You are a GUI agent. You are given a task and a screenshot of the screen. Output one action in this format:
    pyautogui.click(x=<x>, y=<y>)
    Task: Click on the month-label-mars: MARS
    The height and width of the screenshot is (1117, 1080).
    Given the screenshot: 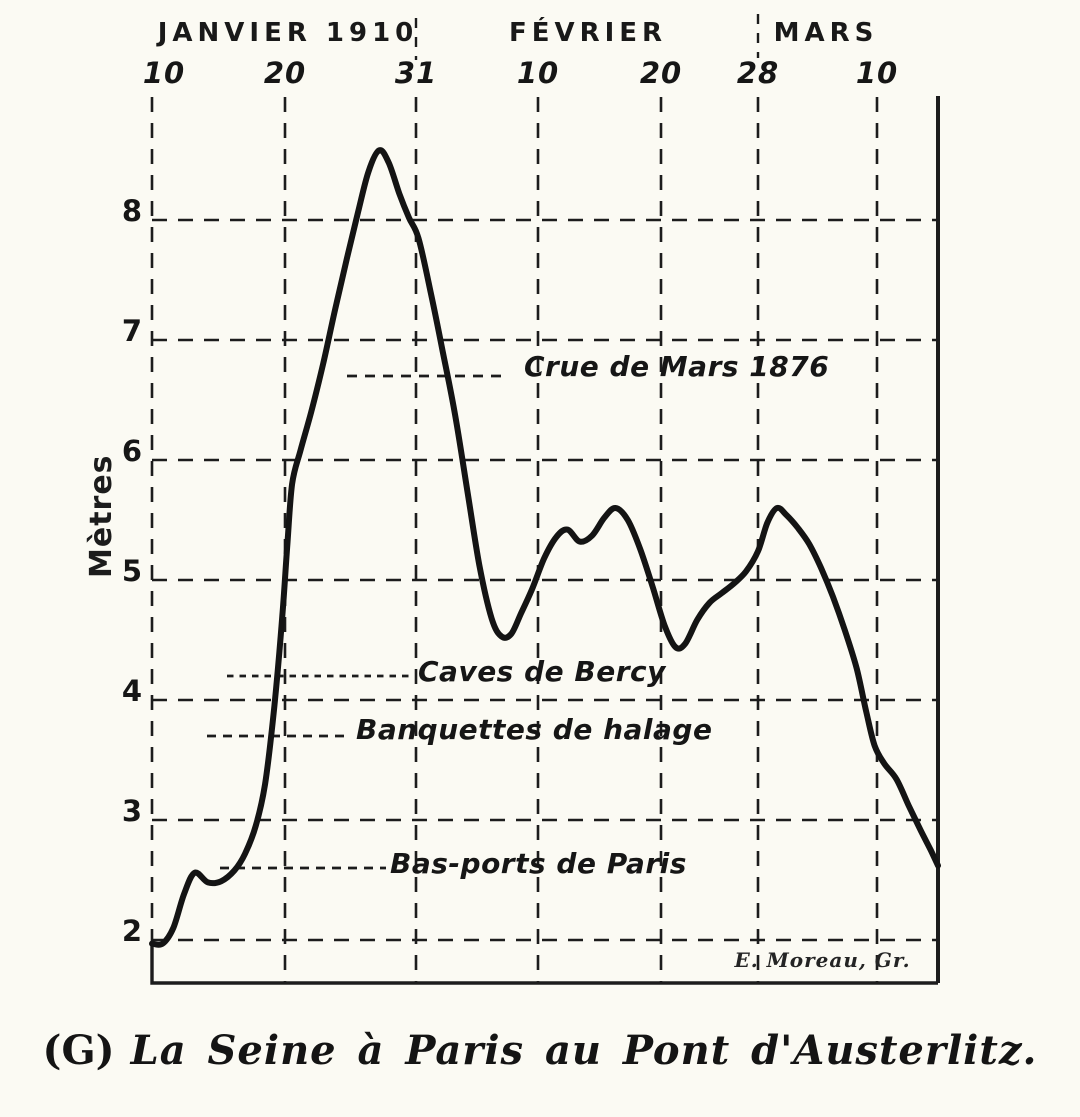 What is the action you would take?
    pyautogui.click(x=826, y=33)
    